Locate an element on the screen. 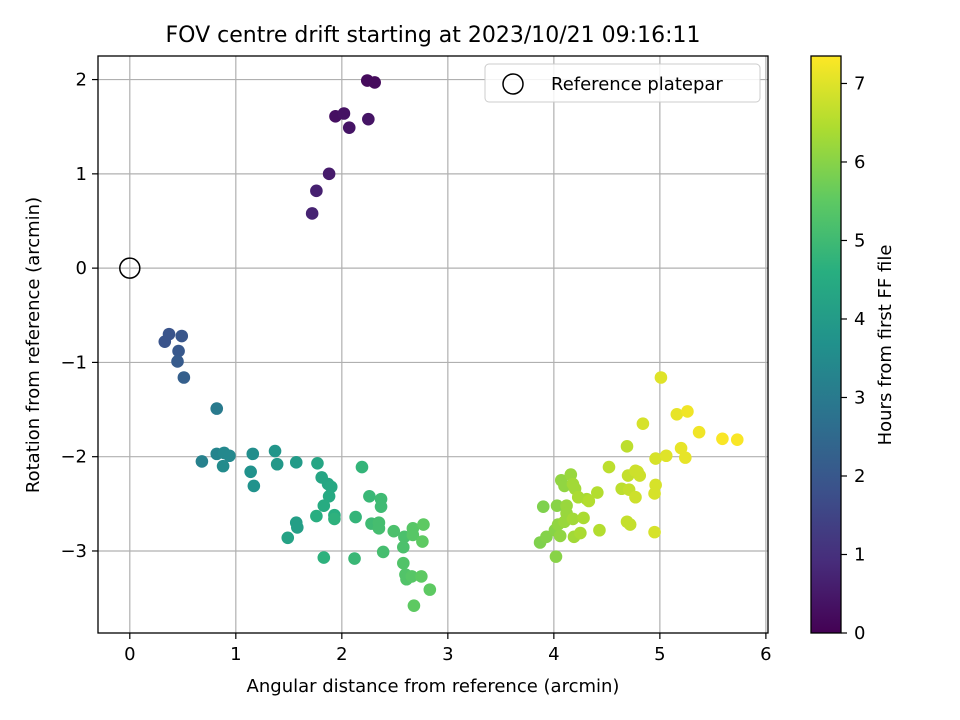 The image size is (960, 720). legend: Reference platepar is located at coordinates (622, 83).